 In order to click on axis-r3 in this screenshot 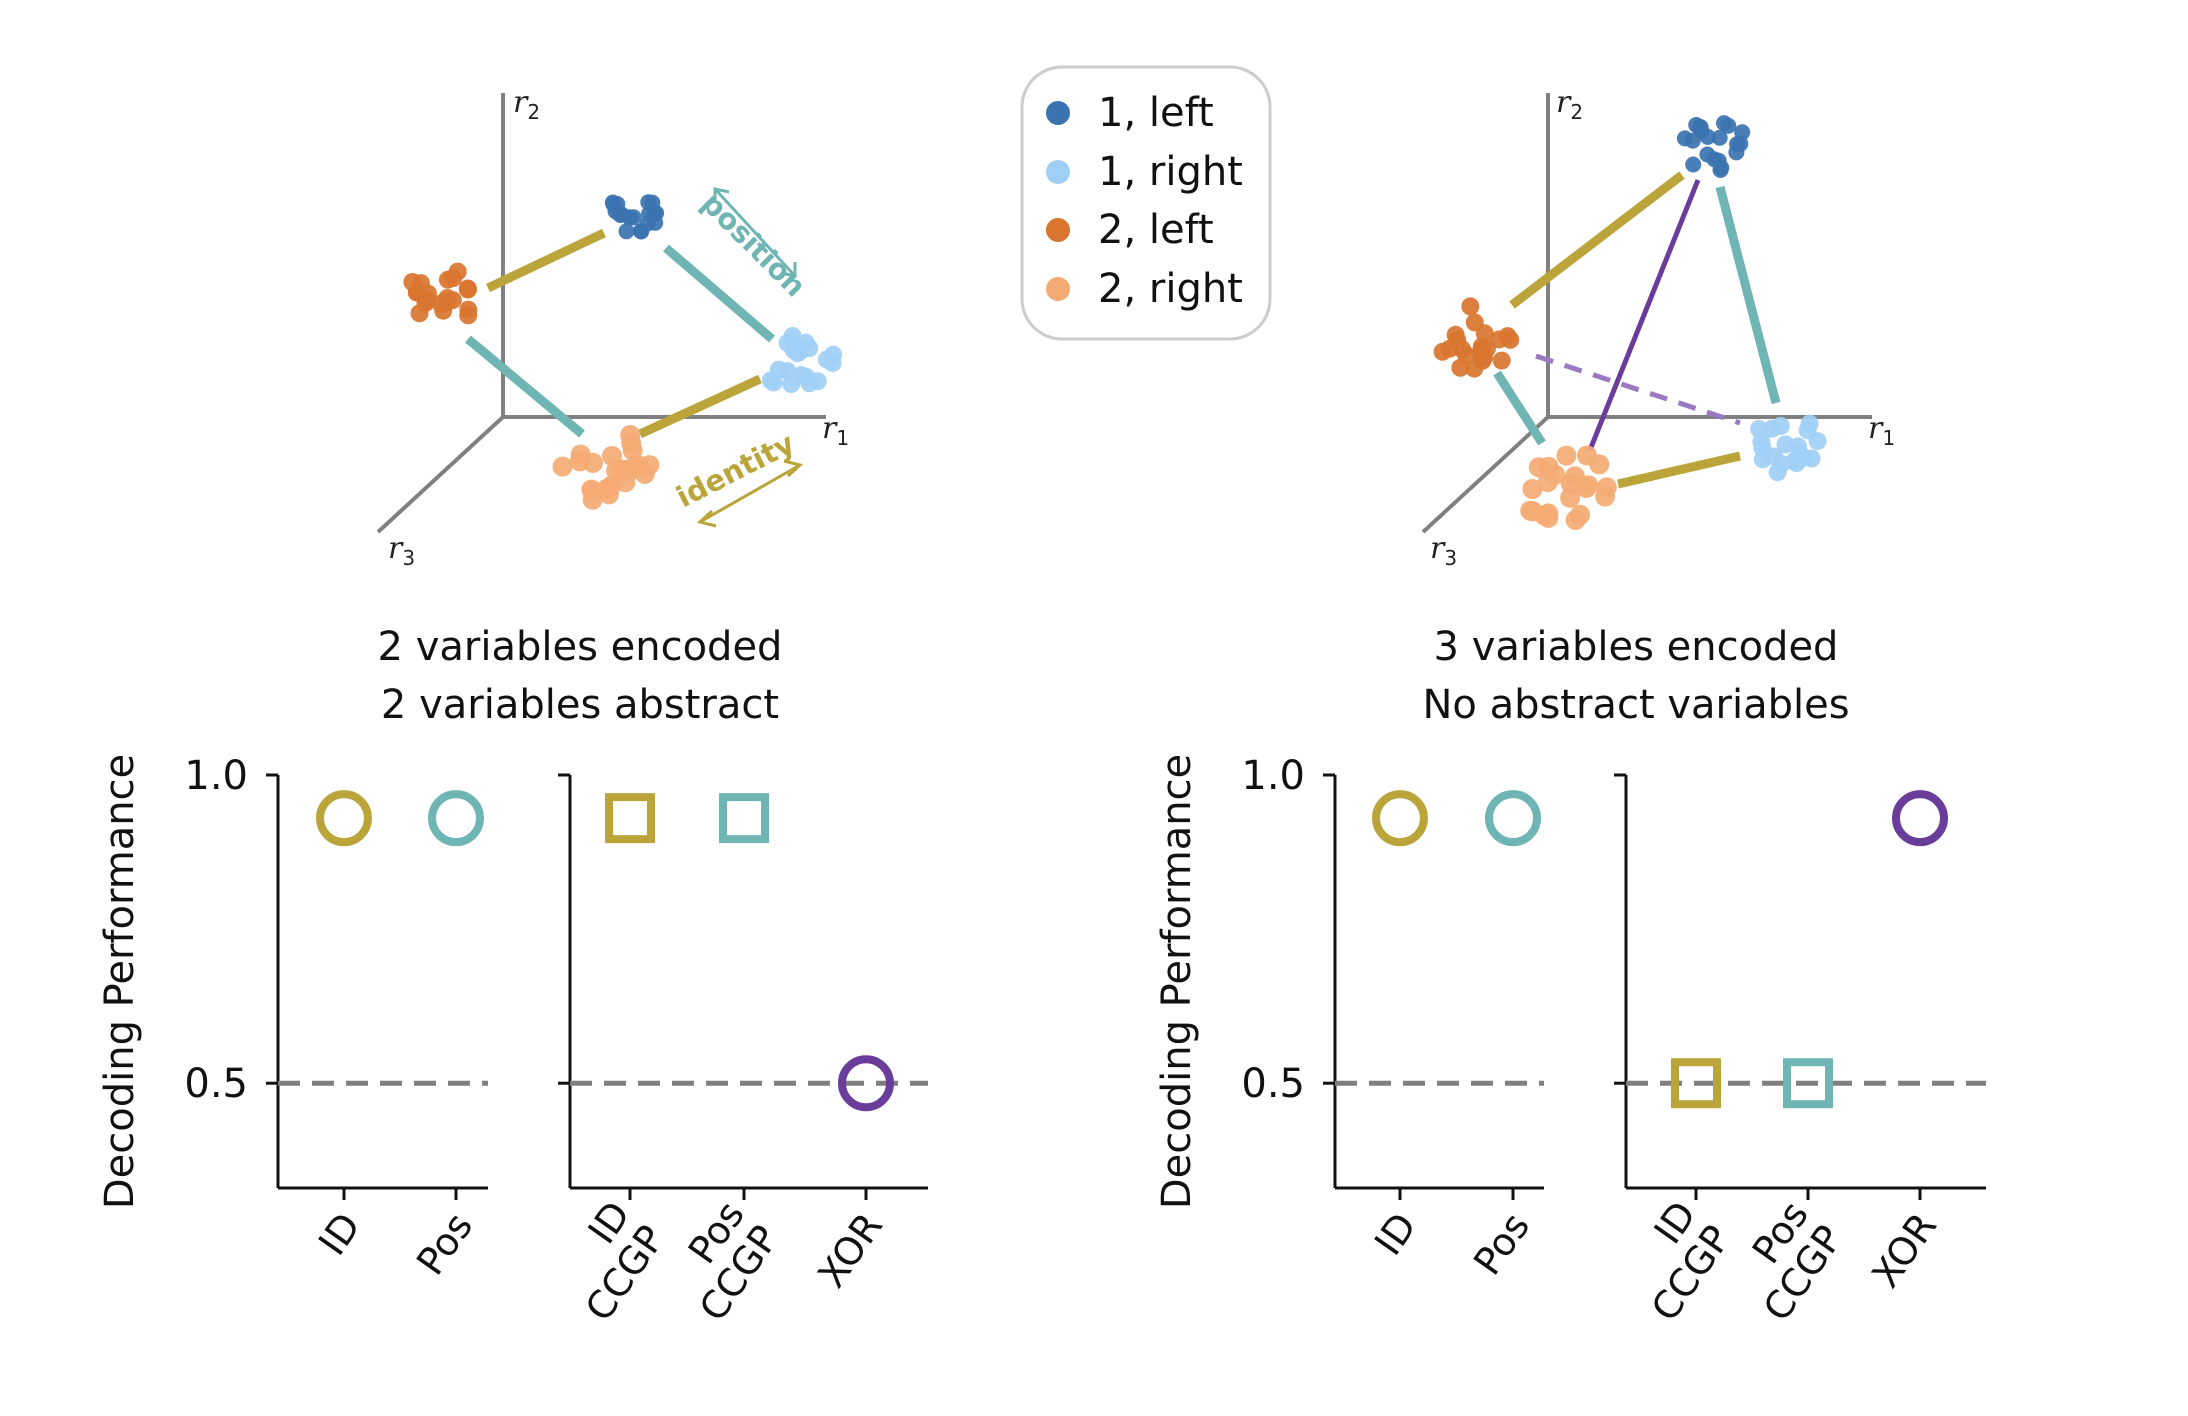, I will do `click(440, 474)`.